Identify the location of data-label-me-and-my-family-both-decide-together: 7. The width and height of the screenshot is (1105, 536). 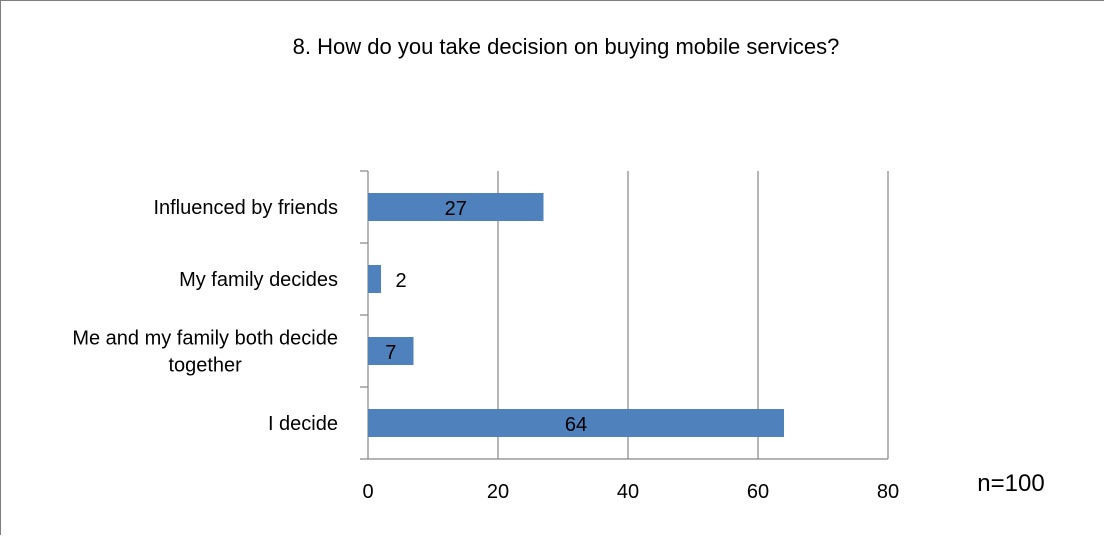
(390, 353).